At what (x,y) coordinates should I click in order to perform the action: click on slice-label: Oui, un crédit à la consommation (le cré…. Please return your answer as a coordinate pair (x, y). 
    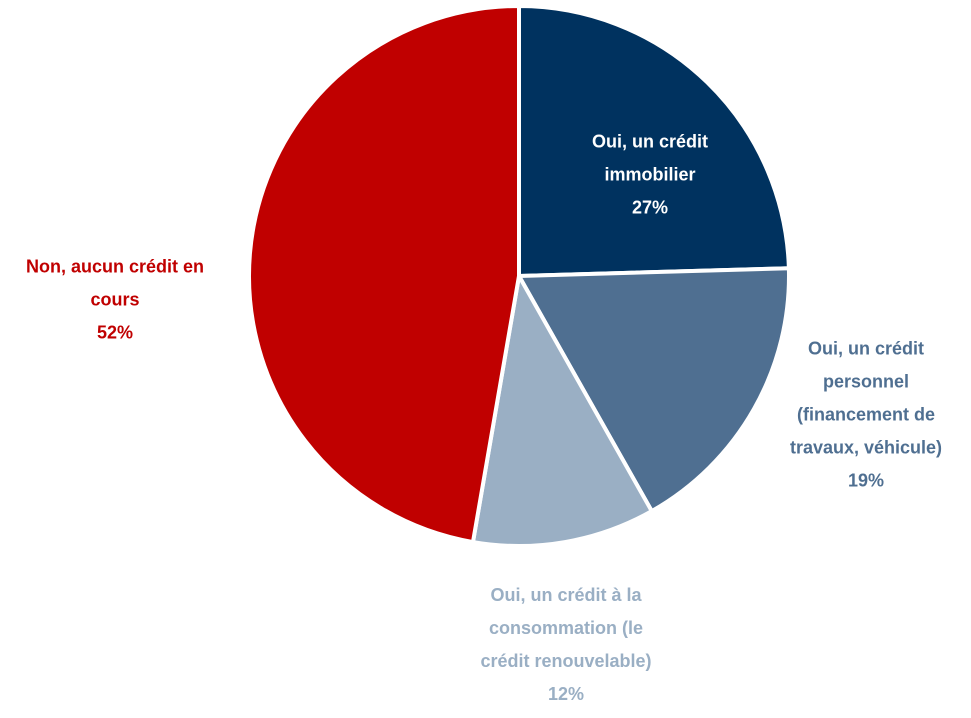
    Looking at the image, I should click on (566, 645).